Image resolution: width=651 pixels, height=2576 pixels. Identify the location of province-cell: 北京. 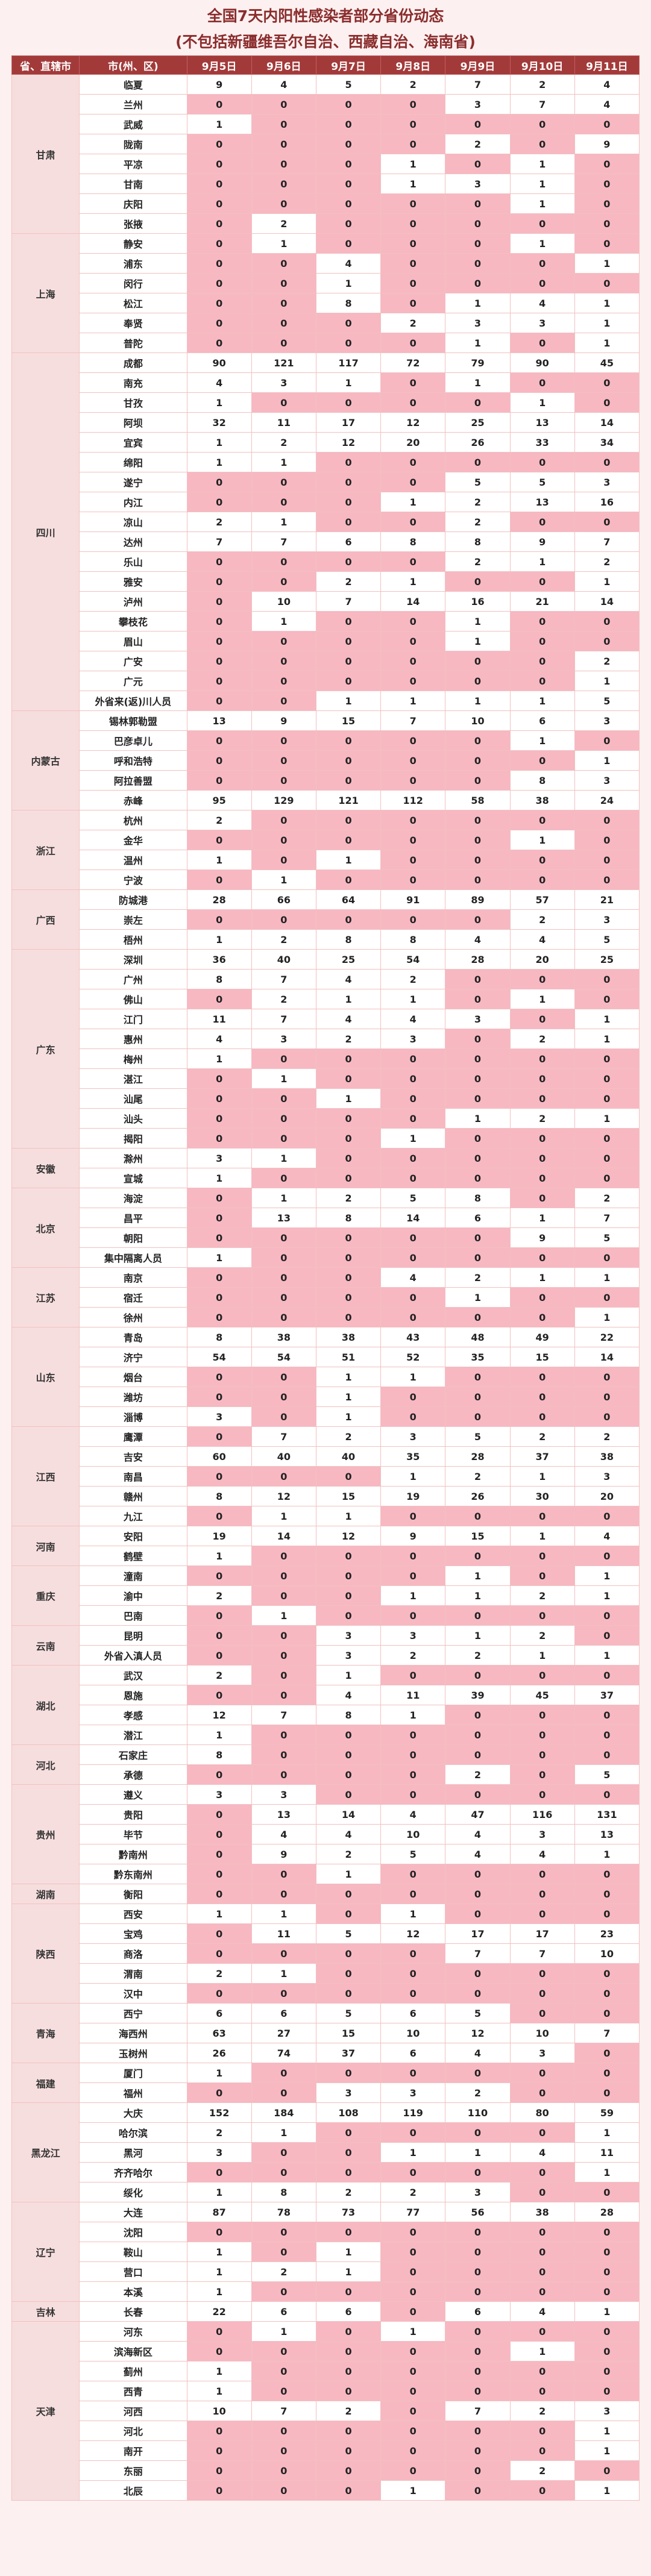
(45, 1228).